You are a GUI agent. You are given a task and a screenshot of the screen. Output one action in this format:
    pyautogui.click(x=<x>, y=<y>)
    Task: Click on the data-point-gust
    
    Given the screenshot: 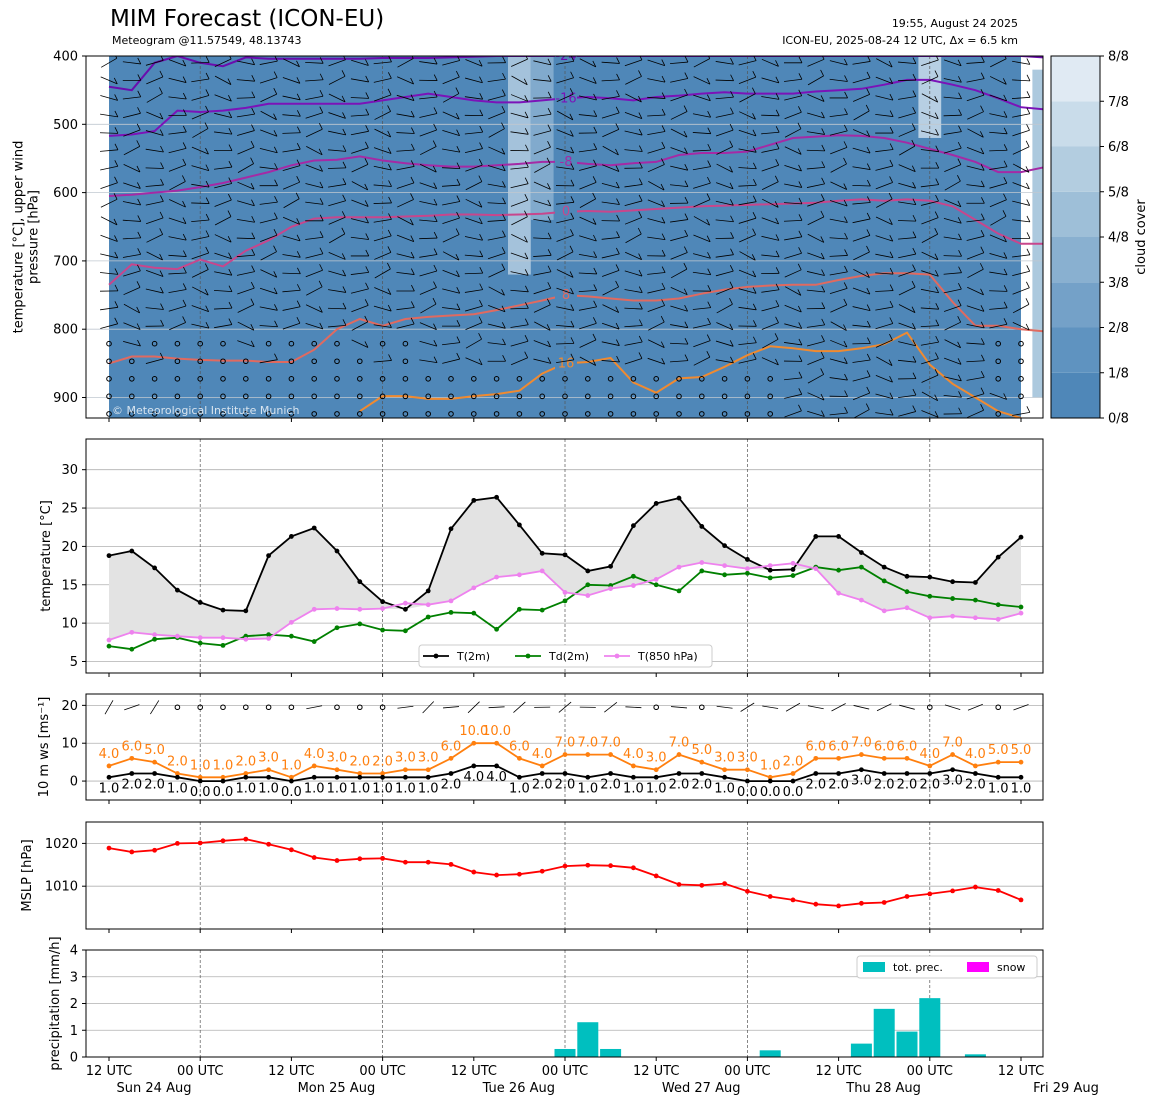 What is the action you would take?
    pyautogui.click(x=246, y=773)
    